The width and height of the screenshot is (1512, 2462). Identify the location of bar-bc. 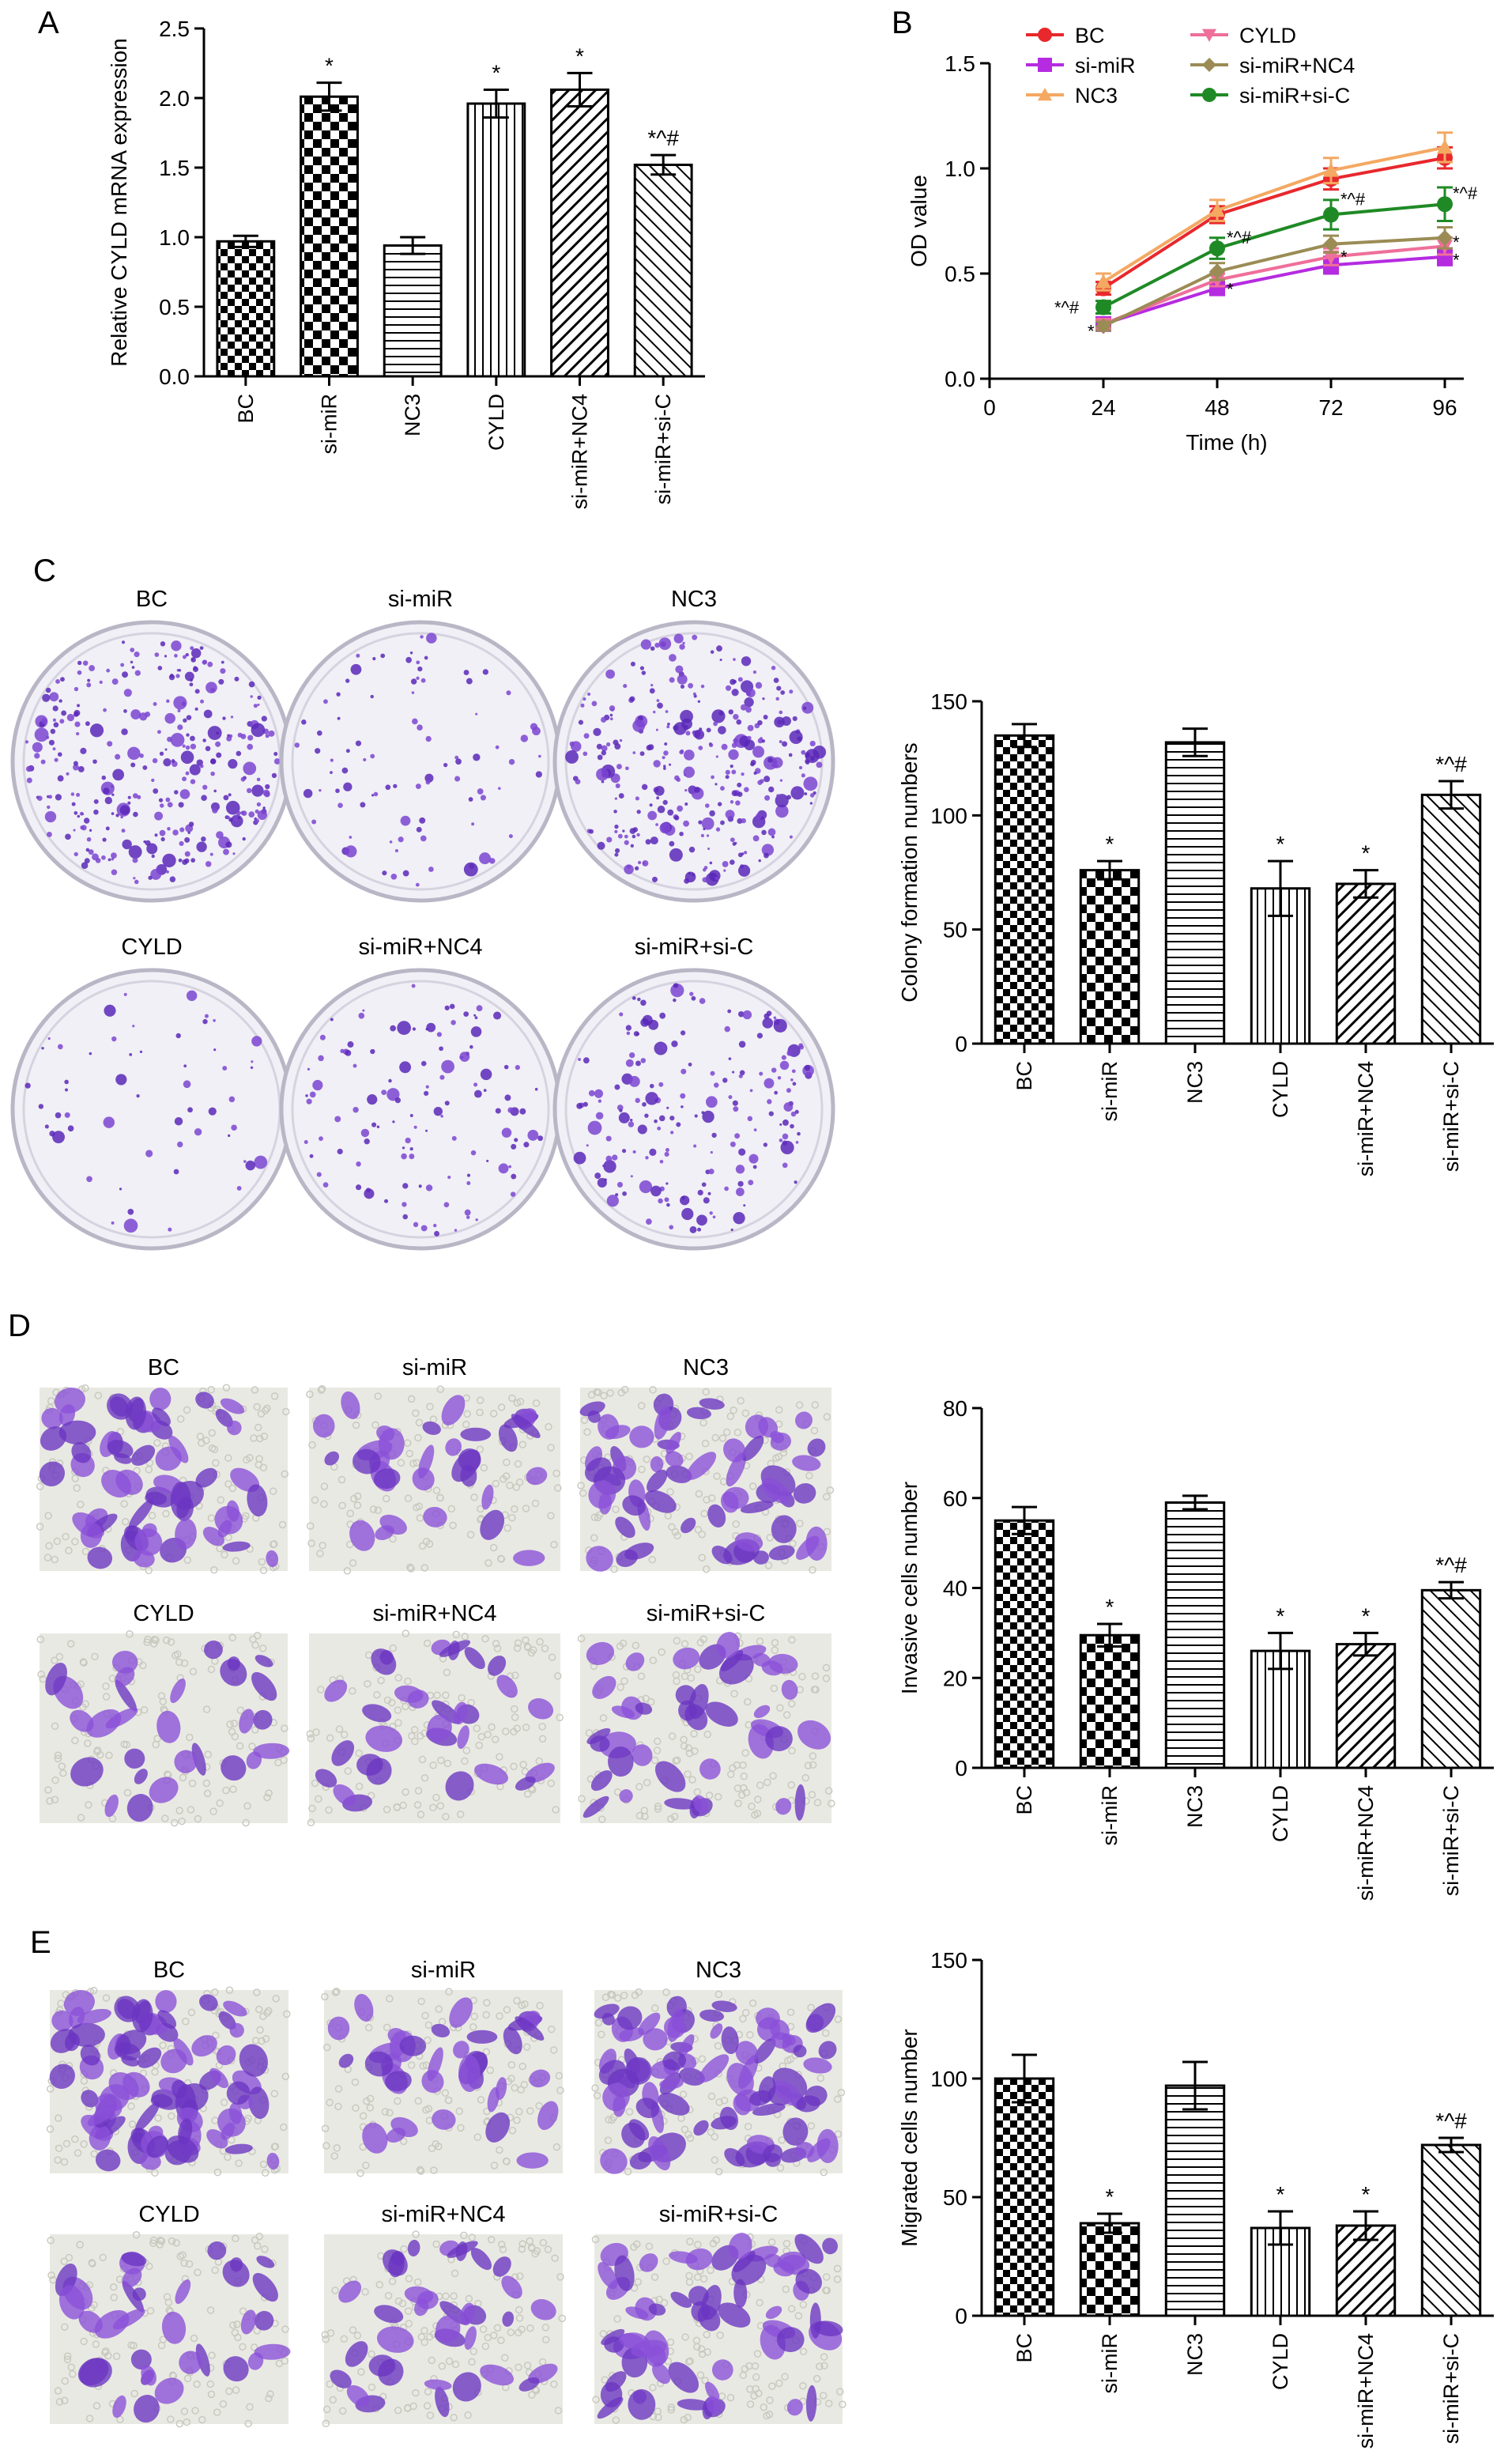
(1024, 2197).